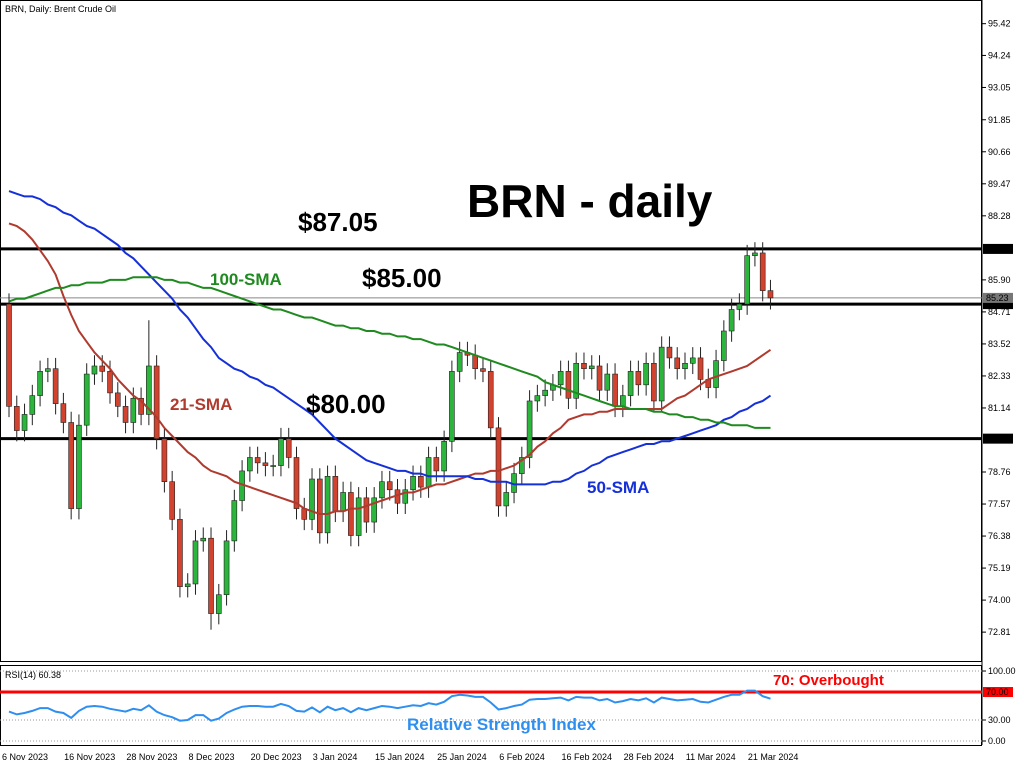  I want to click on y-tick-label: 78.76, so click(999, 472).